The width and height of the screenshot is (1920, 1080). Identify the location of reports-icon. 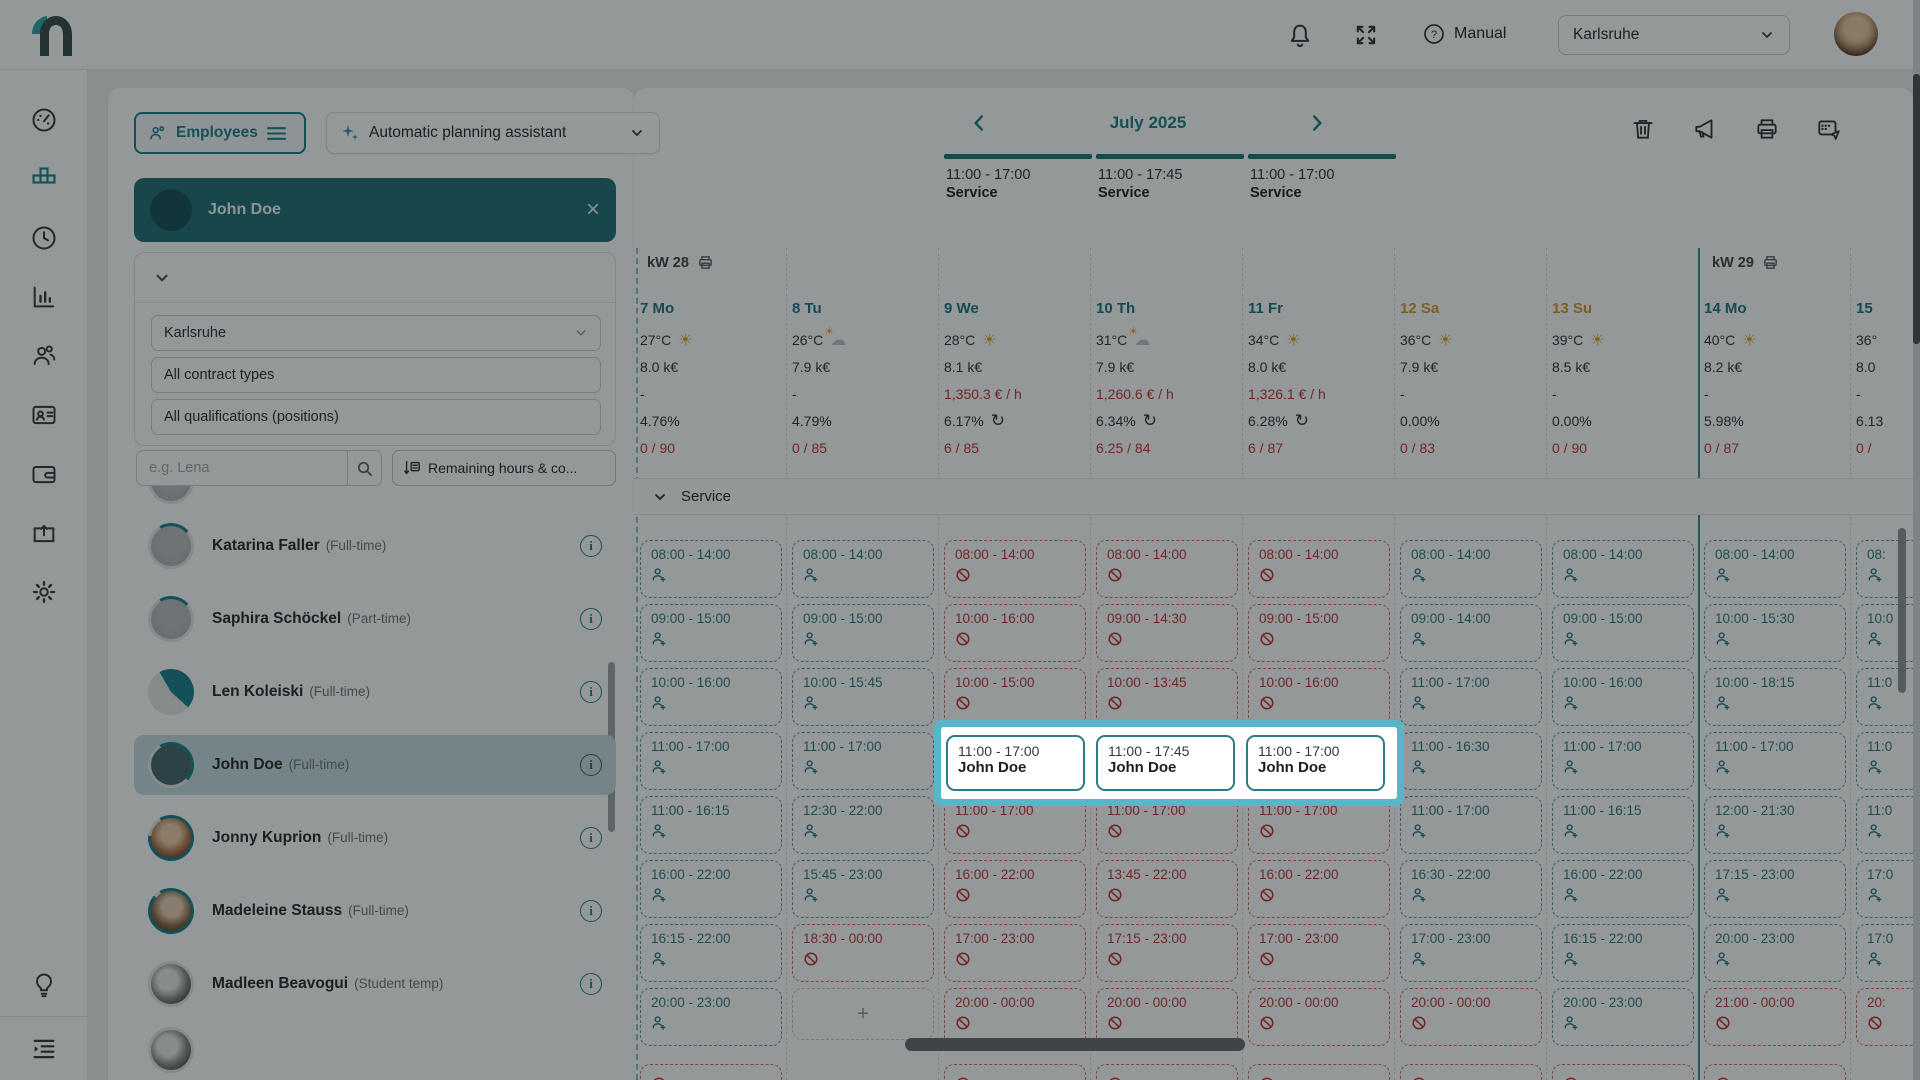
(44, 297).